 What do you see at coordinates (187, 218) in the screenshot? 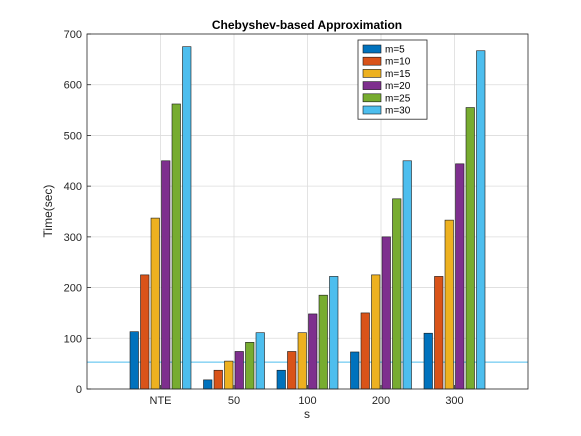
I see `bar-m30-NTE` at bounding box center [187, 218].